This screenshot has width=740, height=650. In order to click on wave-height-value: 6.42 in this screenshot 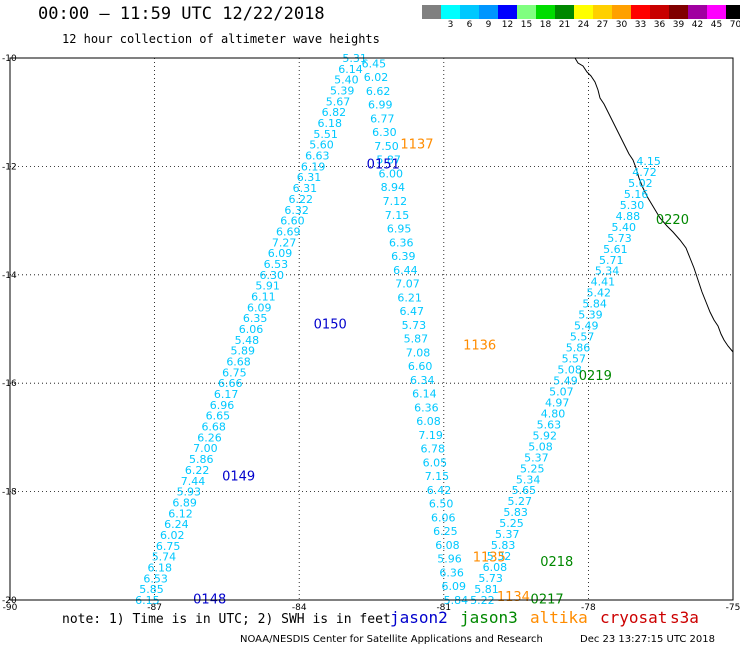, I will do `click(439, 490)`.